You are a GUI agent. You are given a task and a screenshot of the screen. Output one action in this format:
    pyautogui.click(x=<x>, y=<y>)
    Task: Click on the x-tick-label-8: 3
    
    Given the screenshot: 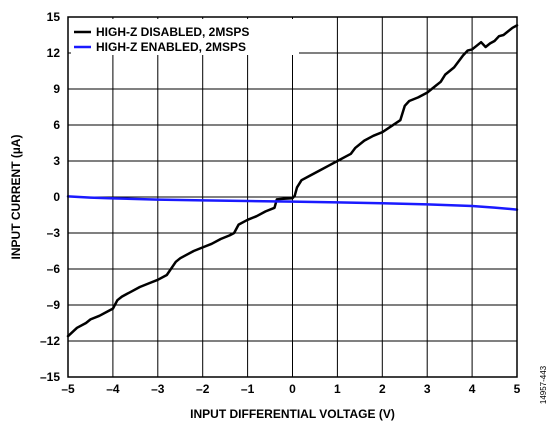 What is the action you would take?
    pyautogui.click(x=427, y=389)
    